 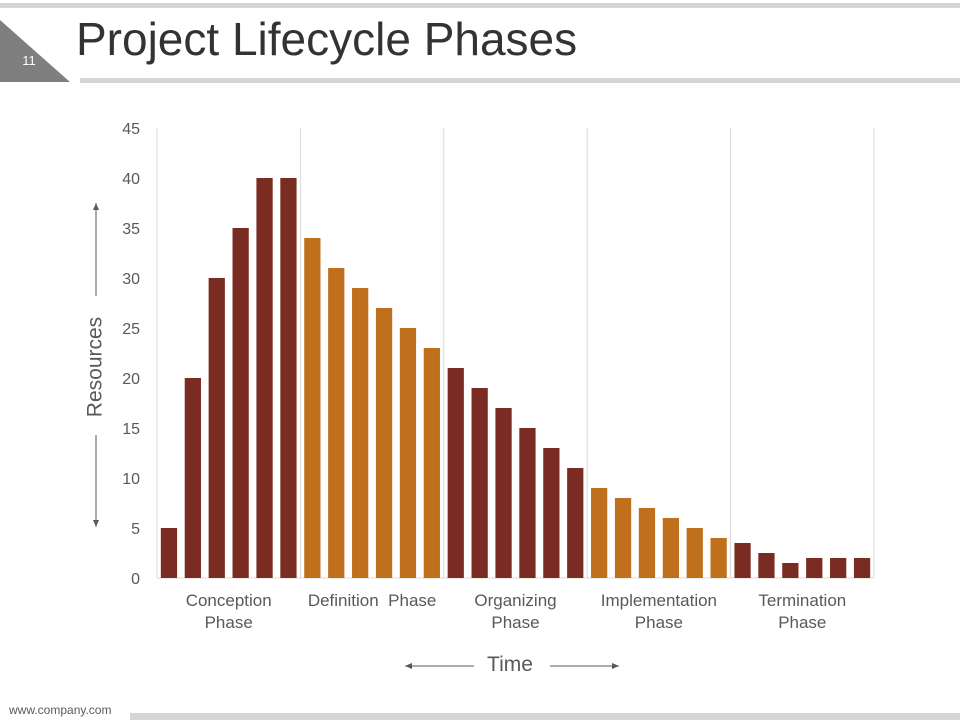 What do you see at coordinates (480, 5) in the screenshot?
I see `top-border` at bounding box center [480, 5].